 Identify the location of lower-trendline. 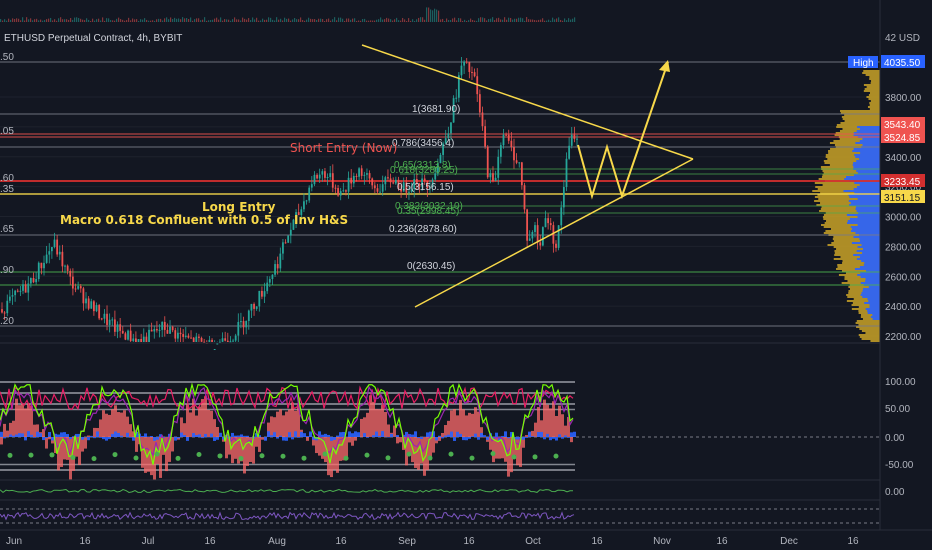
(554, 233).